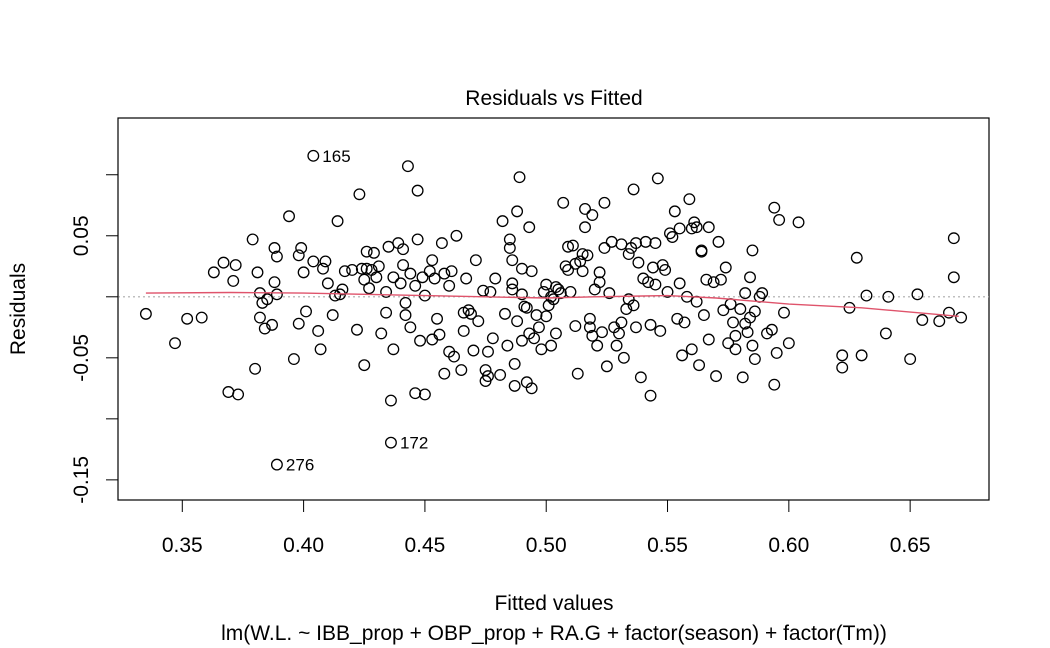 Image resolution: width=1050 pixels, height=648 pixels. I want to click on smooth-line-layer, so click(552, 304).